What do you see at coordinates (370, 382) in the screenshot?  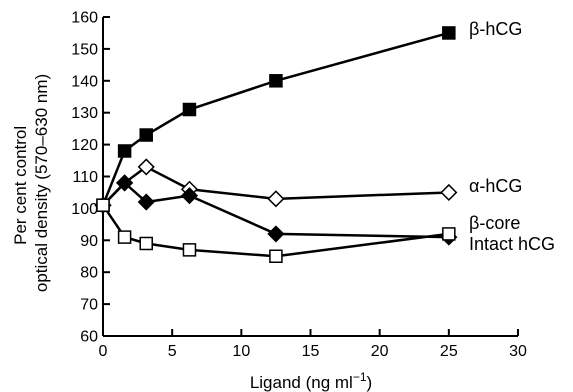 I see `x-axis-label-close: )` at bounding box center [370, 382].